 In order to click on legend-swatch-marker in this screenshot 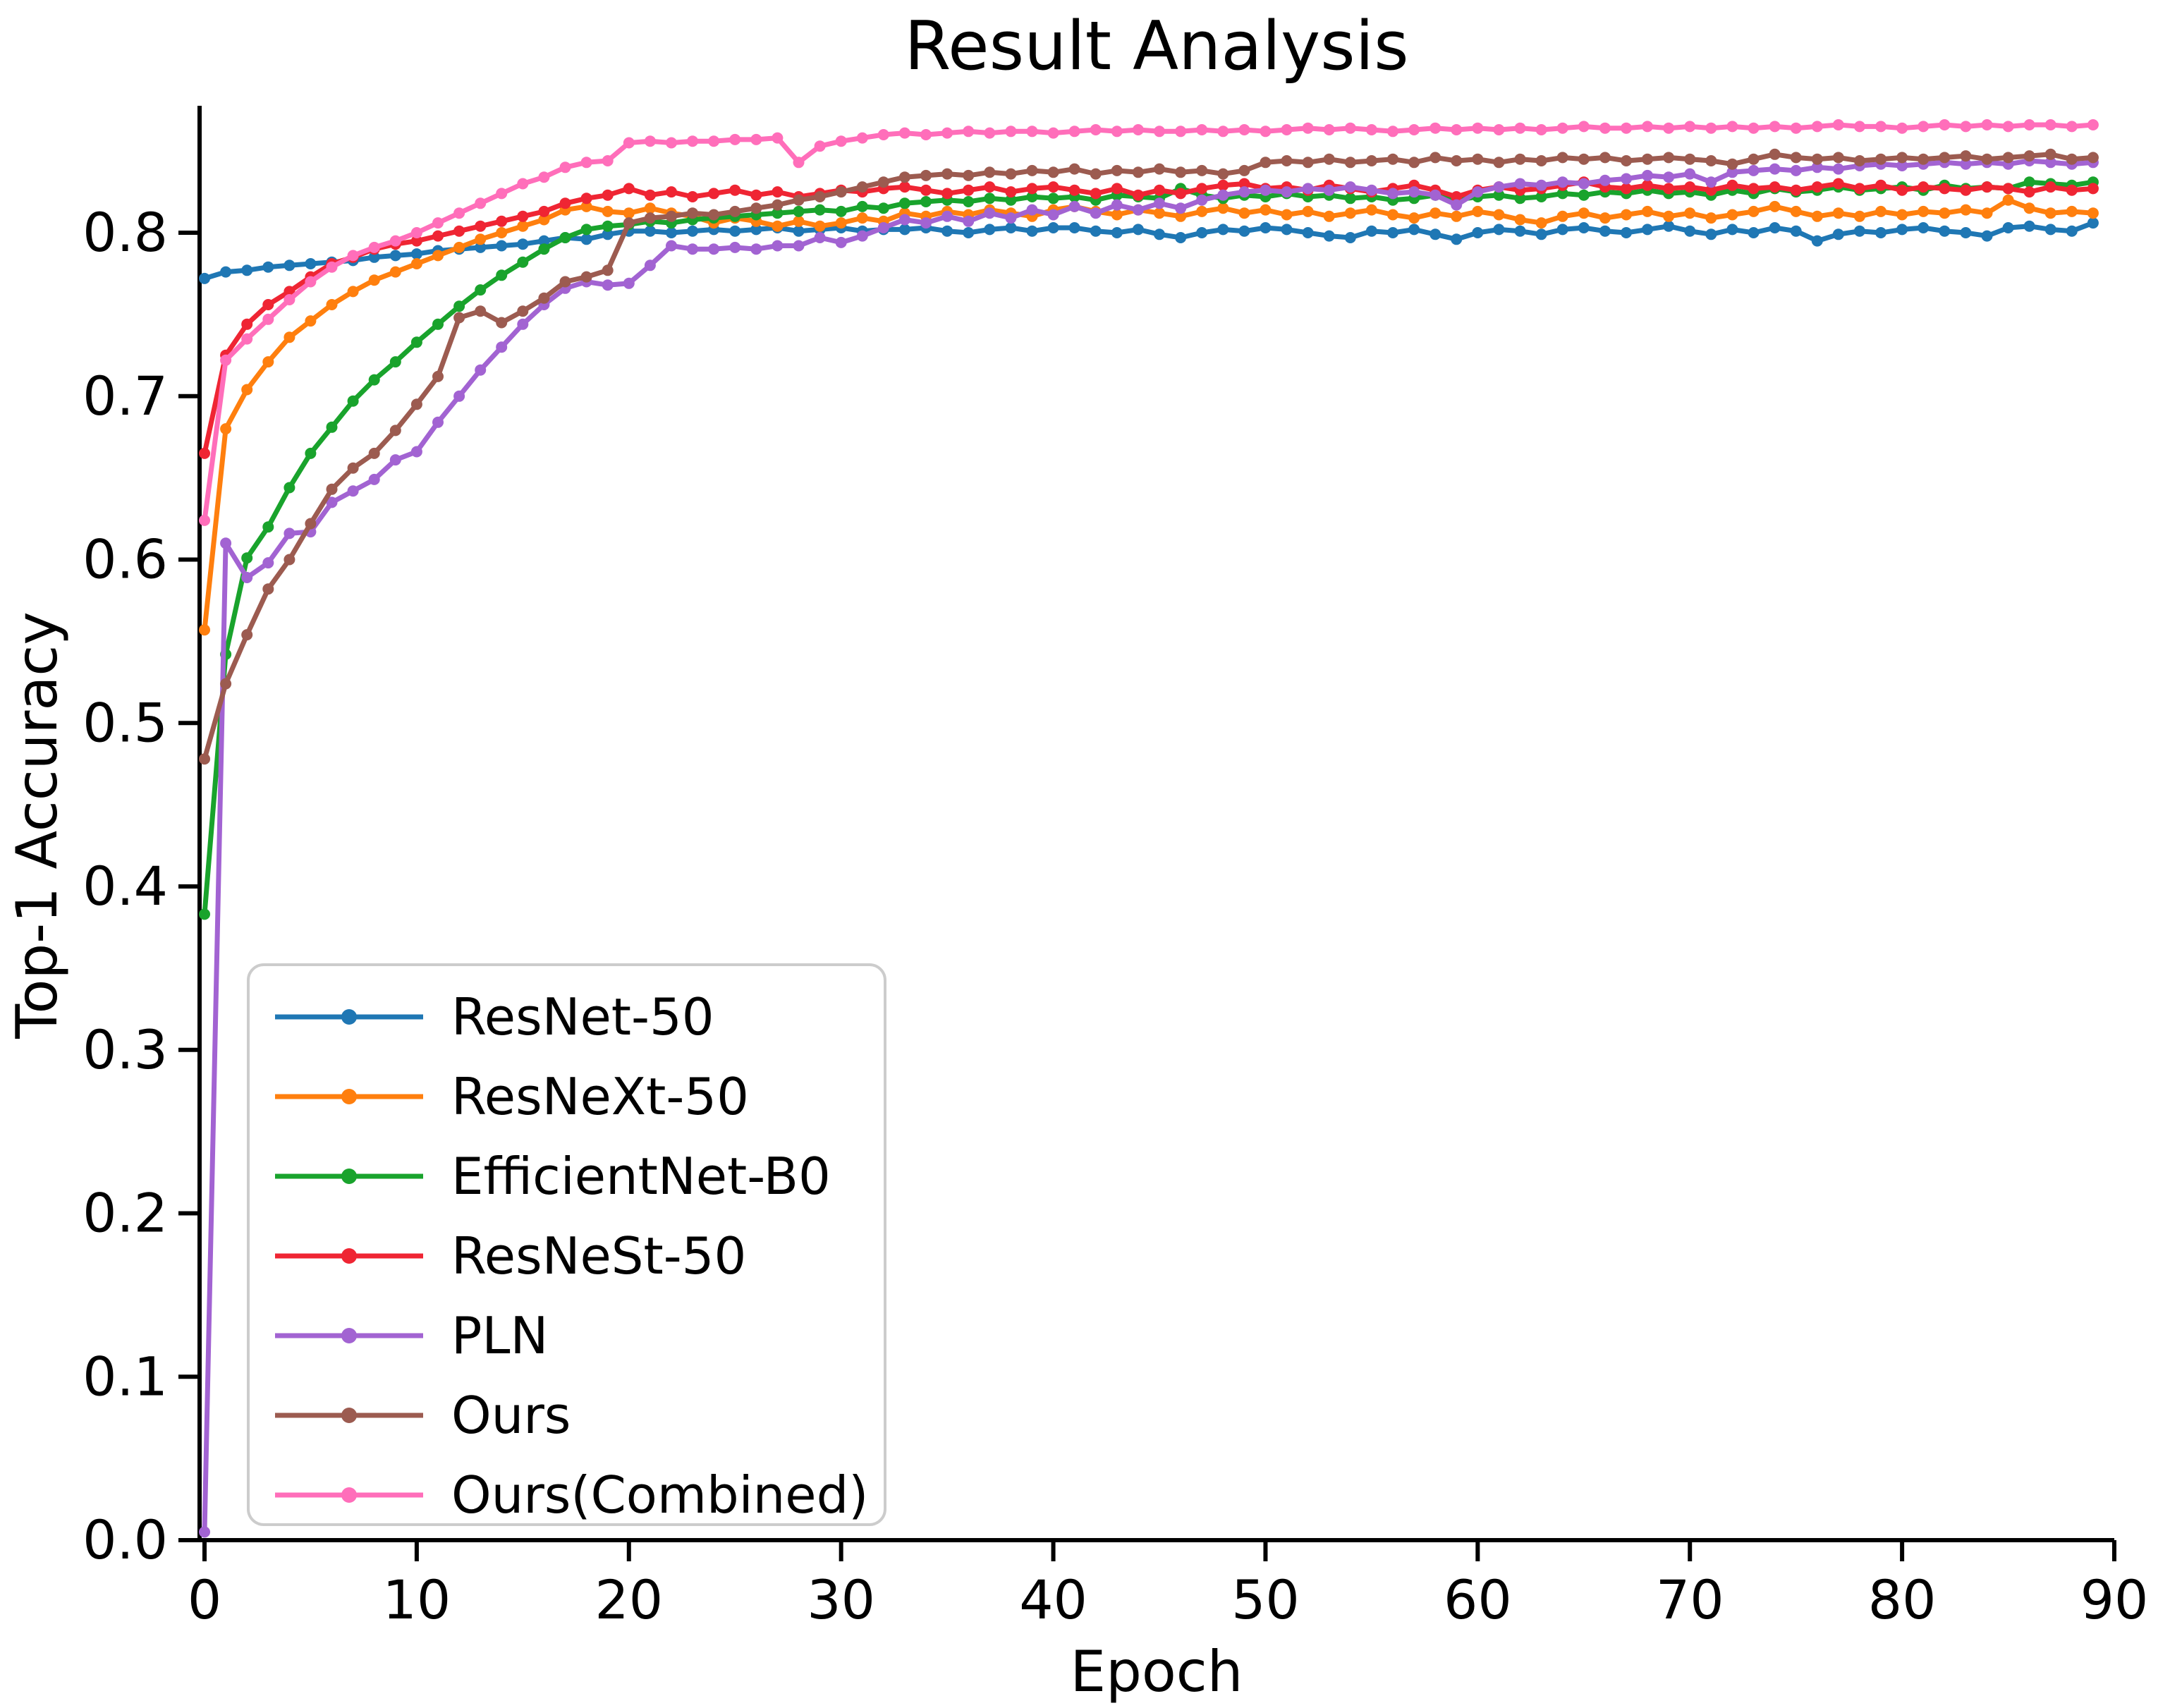, I will do `click(349, 1495)`.